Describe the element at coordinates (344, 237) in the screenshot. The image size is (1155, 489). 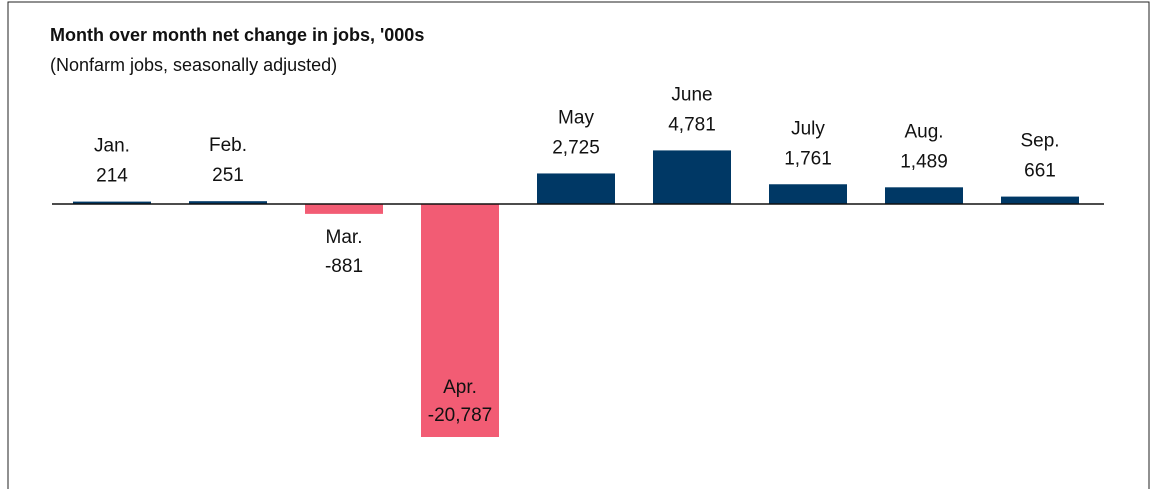
I see `category-label: Mar.` at that location.